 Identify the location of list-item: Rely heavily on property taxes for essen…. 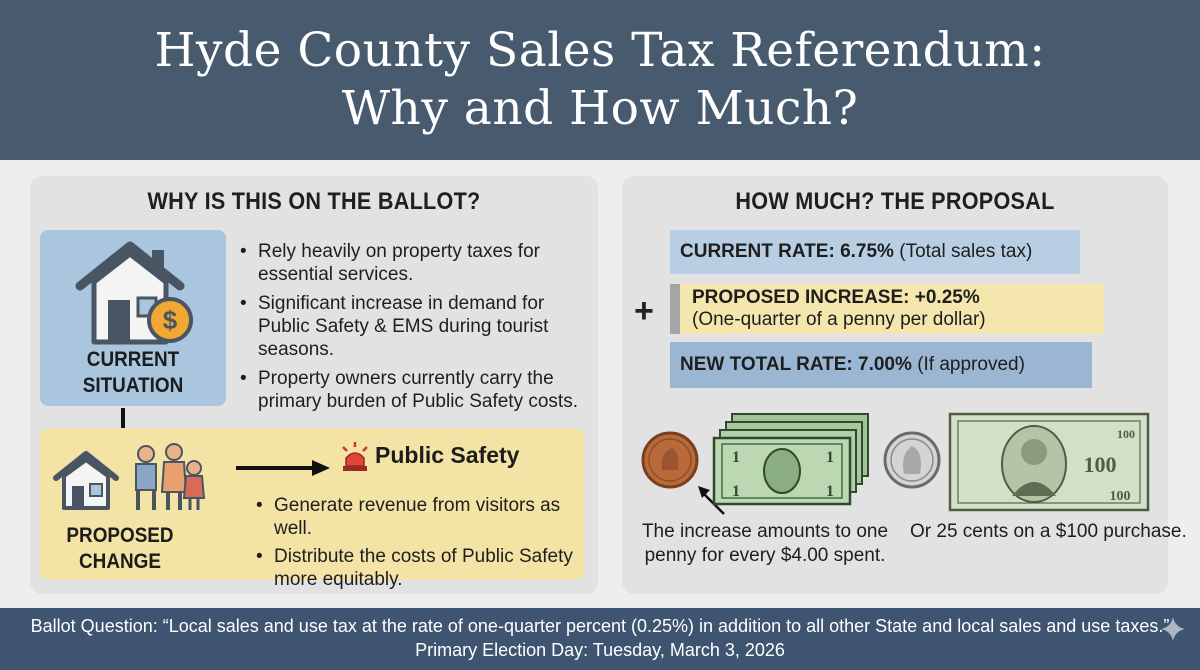
(418, 263).